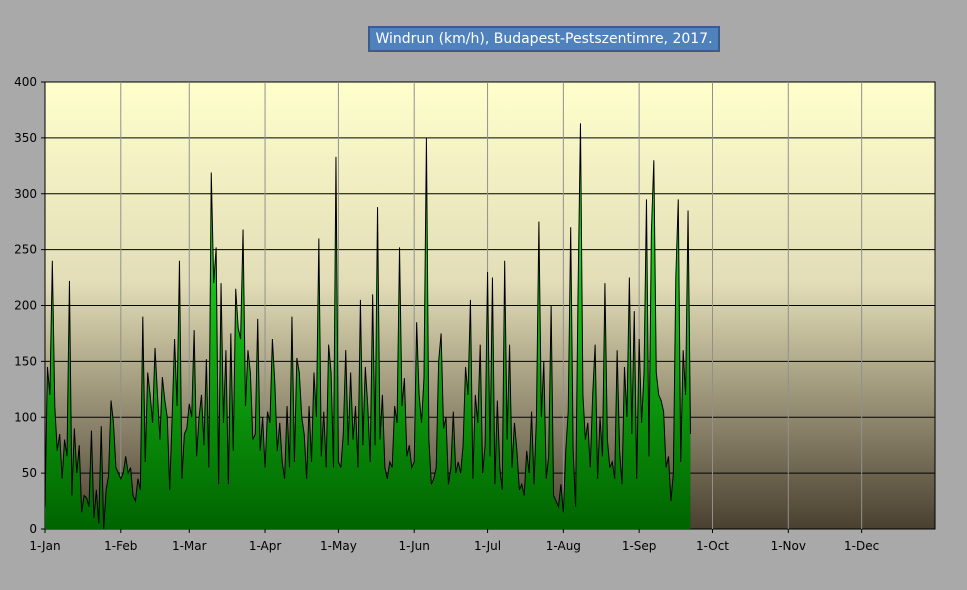 This screenshot has width=967, height=590. What do you see at coordinates (29, 473) in the screenshot?
I see `y-tick-label: 50` at bounding box center [29, 473].